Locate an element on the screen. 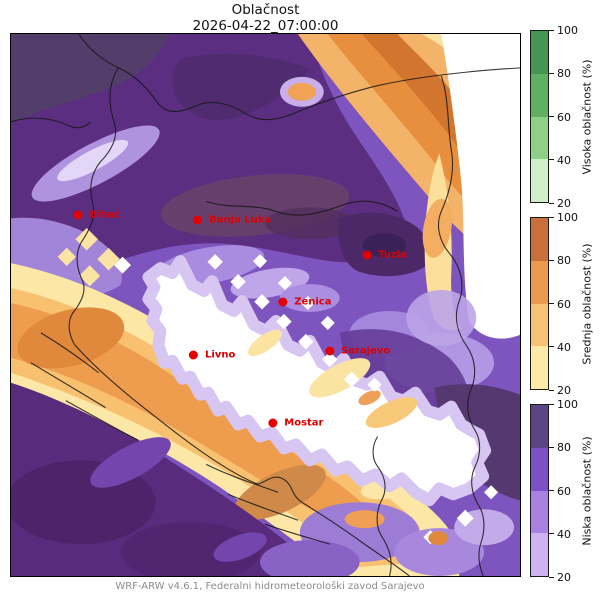 Image resolution: width=600 pixels, height=600 pixels. colorbar-low-cloud is located at coordinates (539, 490).